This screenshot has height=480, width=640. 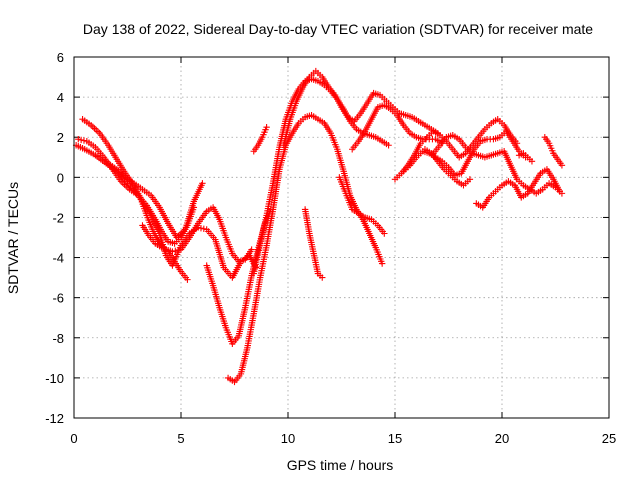 I want to click on y-tick-label: 0, so click(x=60, y=177).